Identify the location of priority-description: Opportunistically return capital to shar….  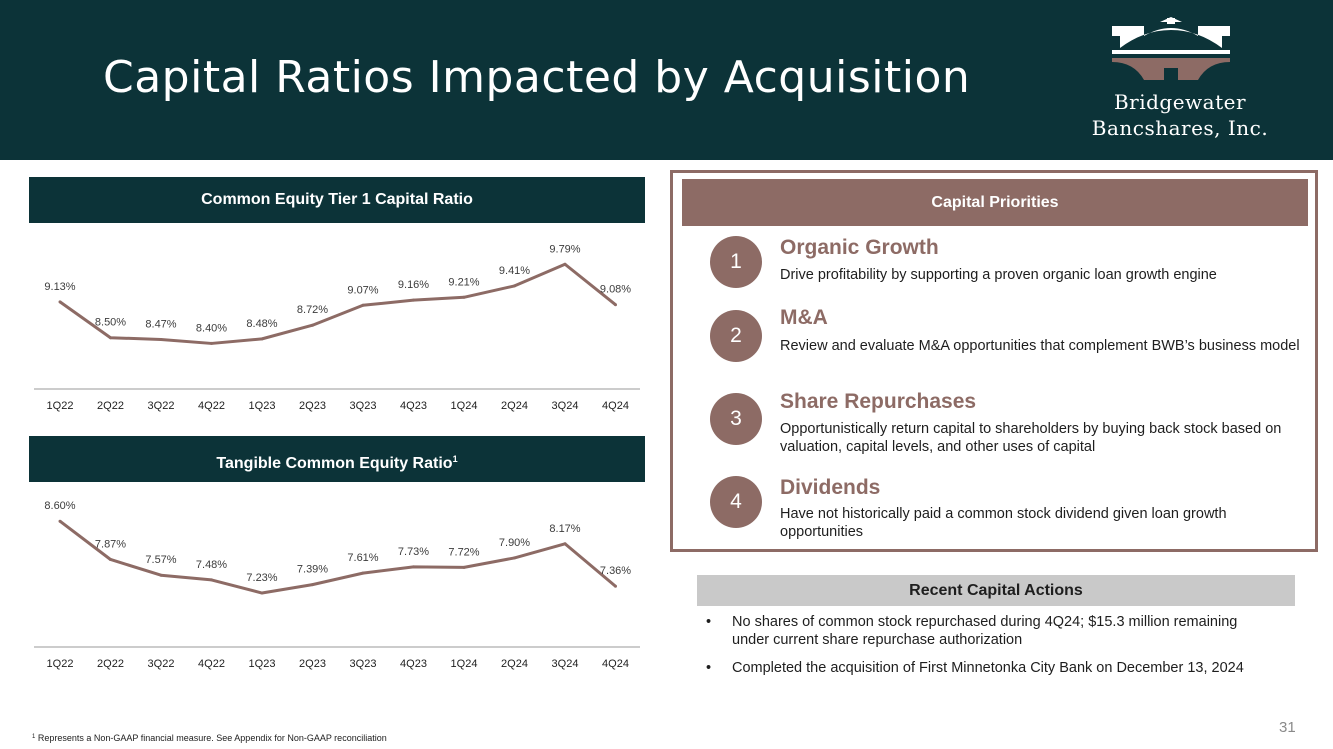
(1031, 438).